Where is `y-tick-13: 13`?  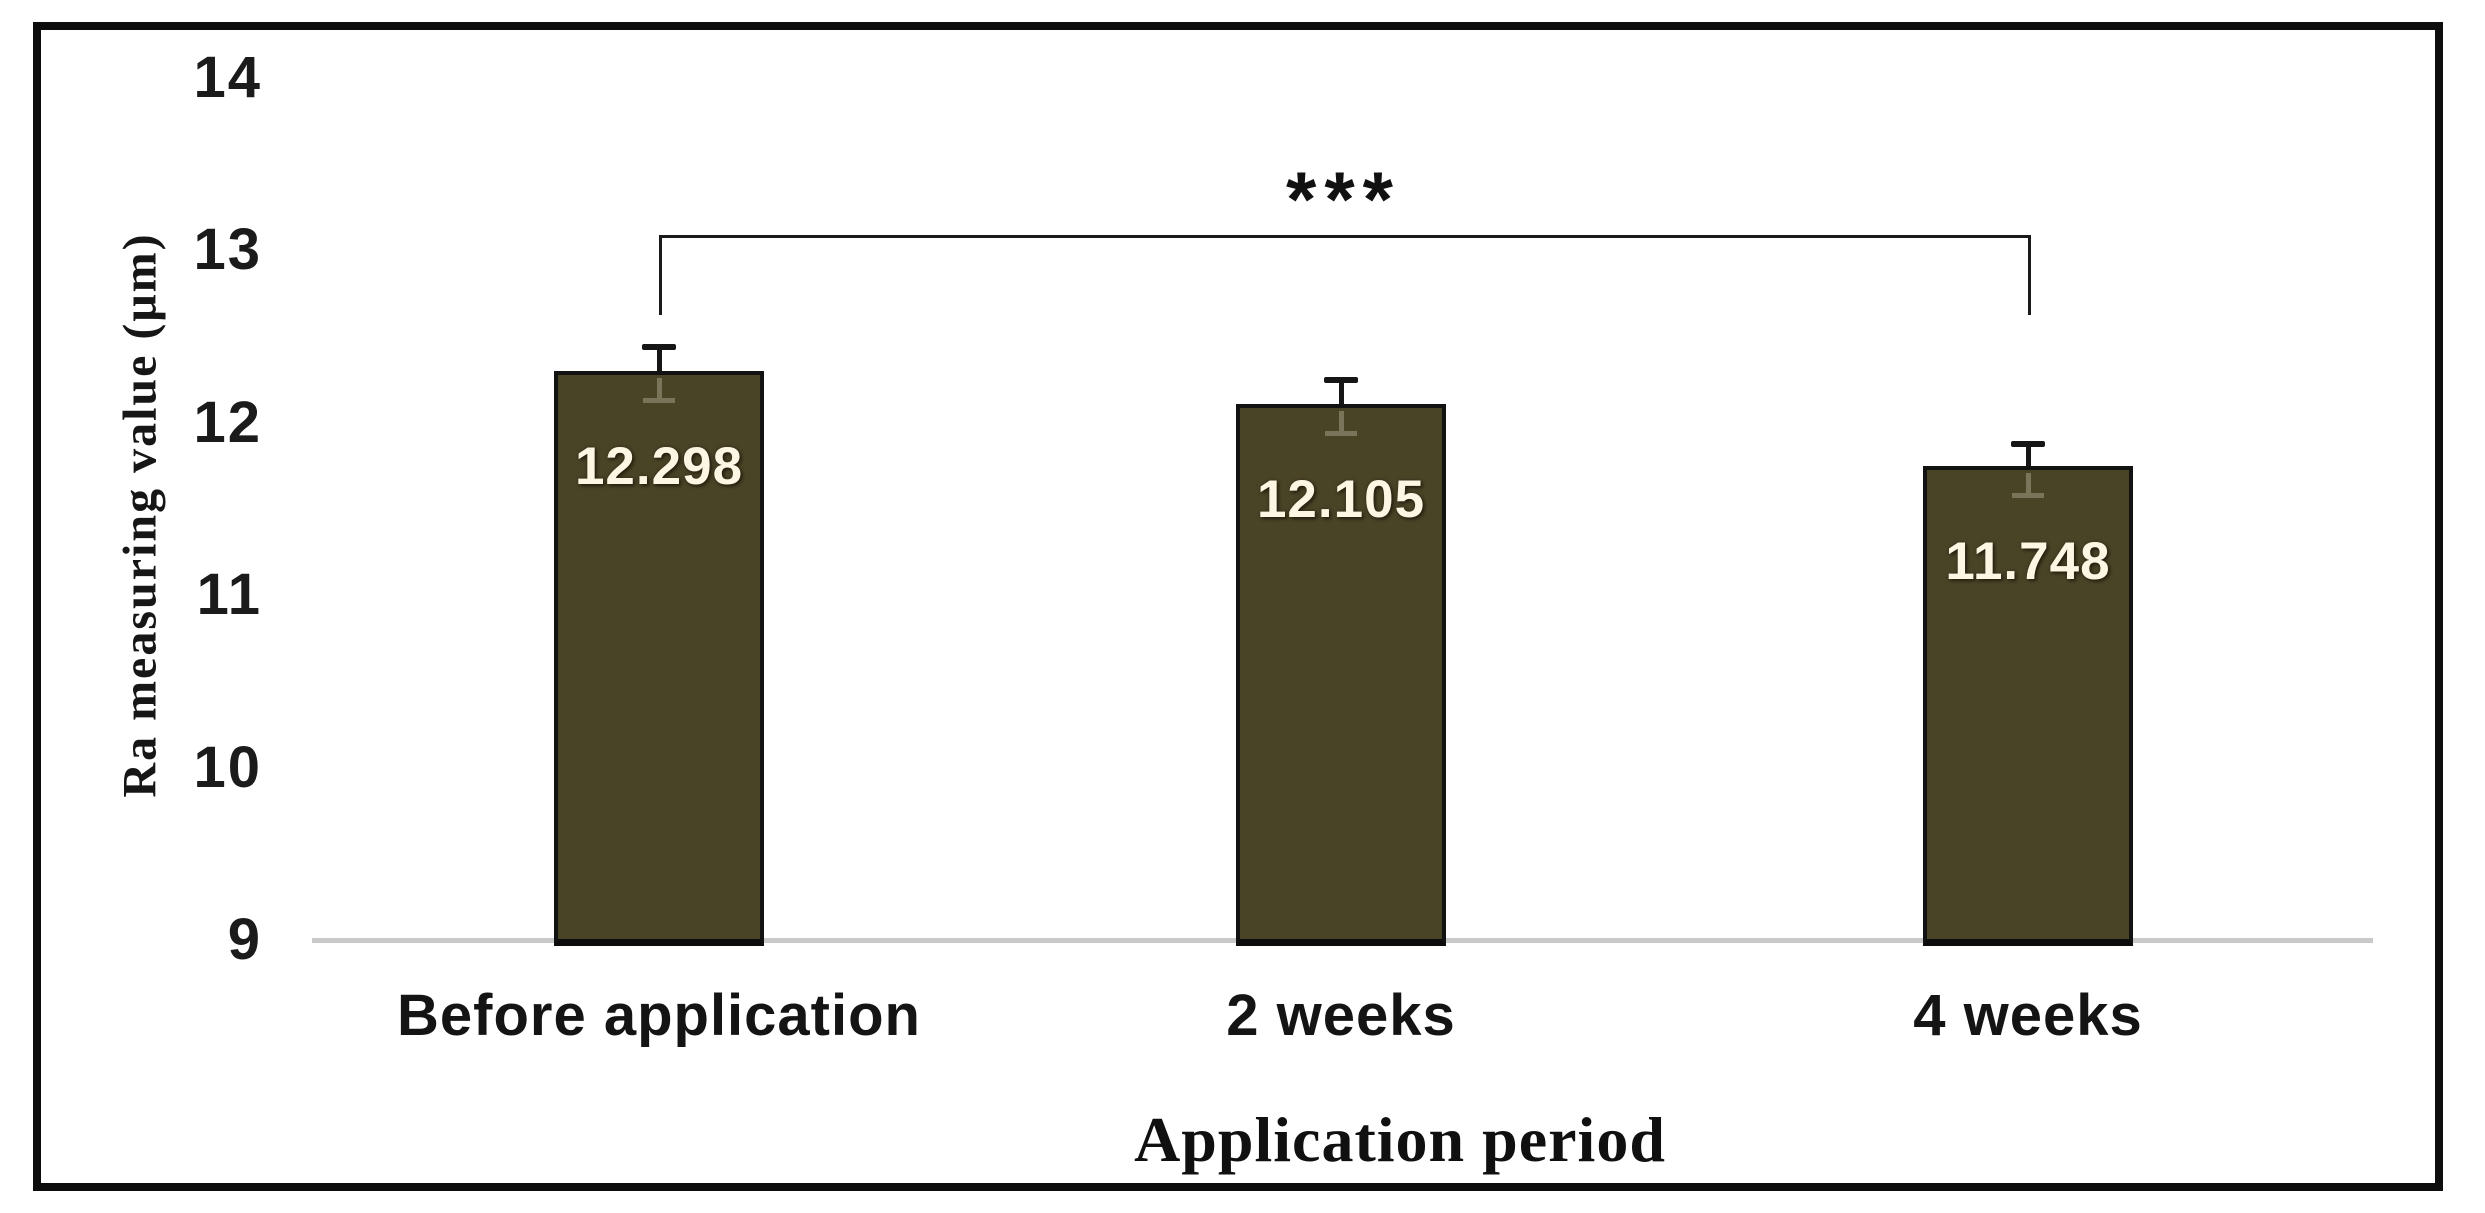 y-tick-13: 13 is located at coordinates (227, 249).